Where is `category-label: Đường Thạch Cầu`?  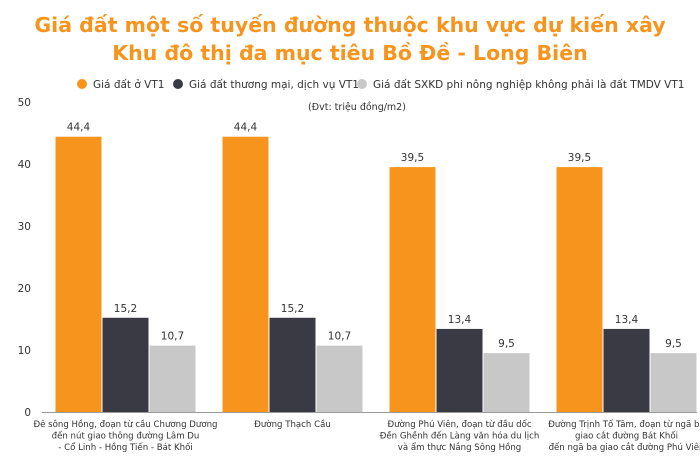 category-label: Đường Thạch Cầu is located at coordinates (292, 424).